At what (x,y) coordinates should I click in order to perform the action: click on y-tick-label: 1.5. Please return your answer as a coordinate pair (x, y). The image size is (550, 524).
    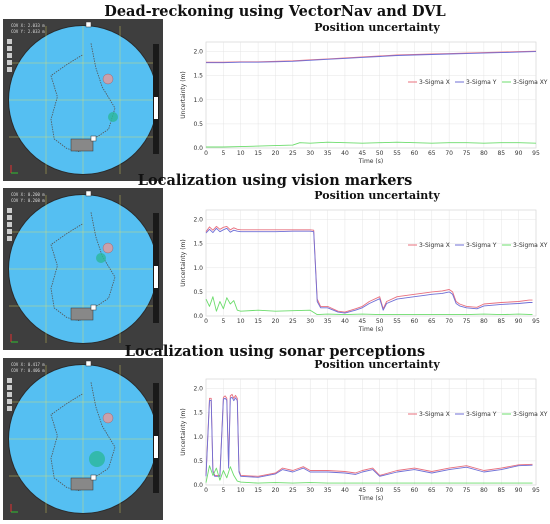
    Looking at the image, I should click on (198, 244).